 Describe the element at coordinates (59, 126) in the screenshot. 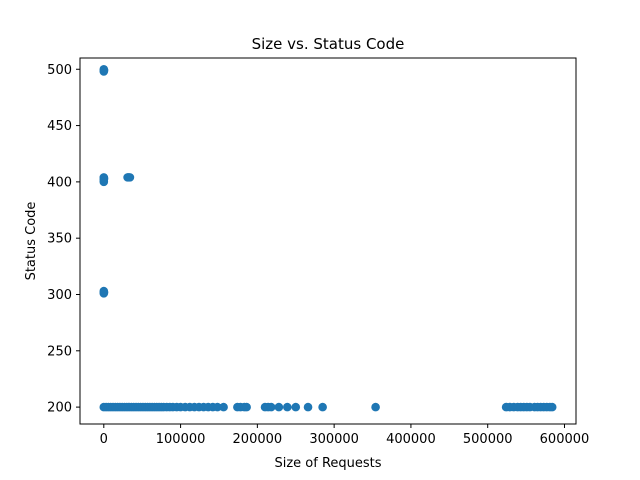

I see `y-tick-label: 450` at that location.